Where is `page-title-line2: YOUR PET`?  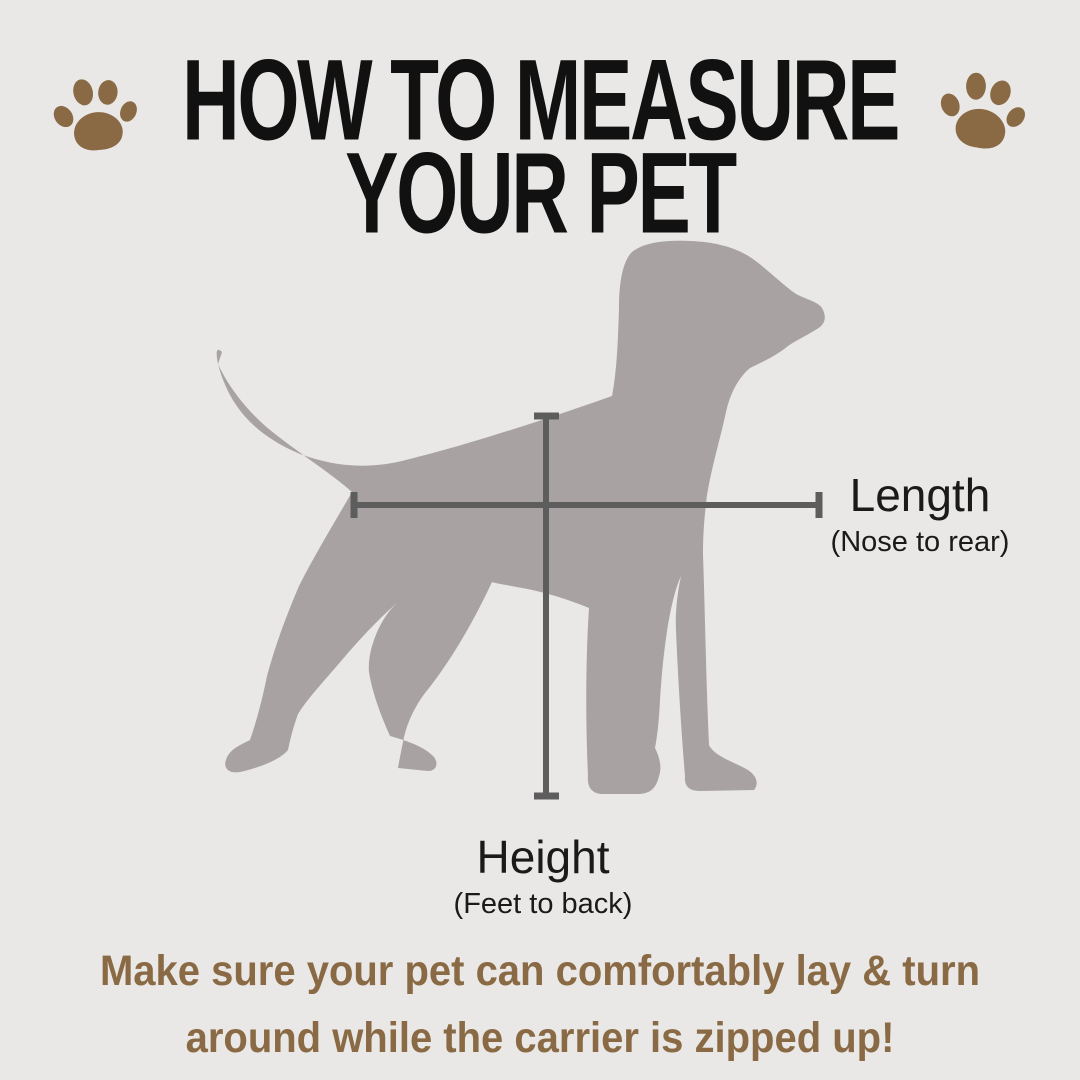
page-title-line2: YOUR PET is located at coordinates (541, 193).